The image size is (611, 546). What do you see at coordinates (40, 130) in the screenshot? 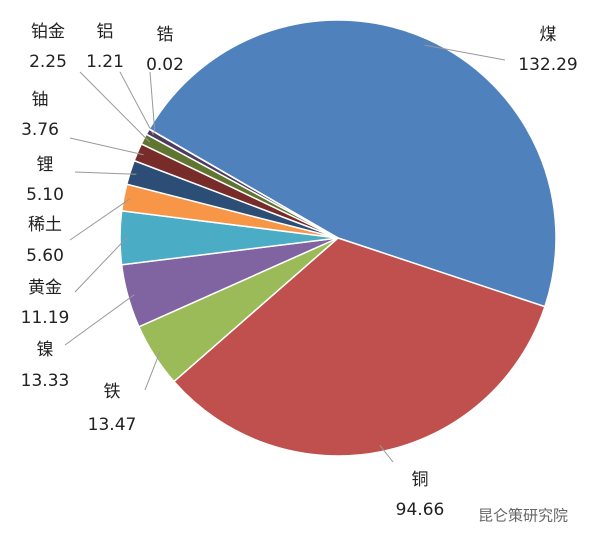
I see `slice-value: 3.76` at bounding box center [40, 130].